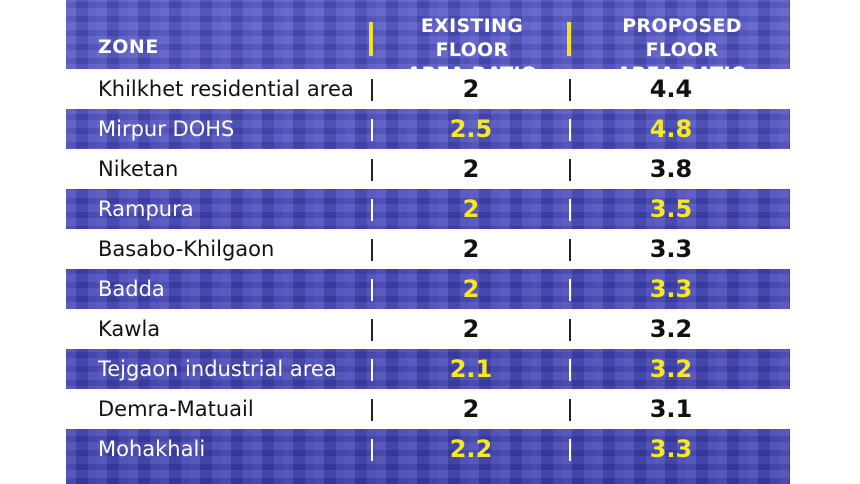 The width and height of the screenshot is (860, 484). I want to click on table-row: Badda 2 3.3, so click(428, 289).